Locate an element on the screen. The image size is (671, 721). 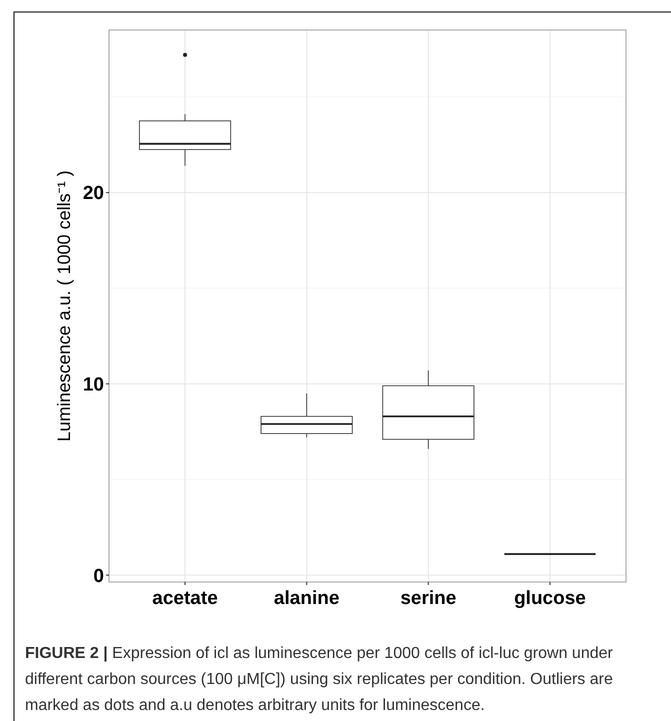
x-tick-label: glucose is located at coordinates (550, 598).